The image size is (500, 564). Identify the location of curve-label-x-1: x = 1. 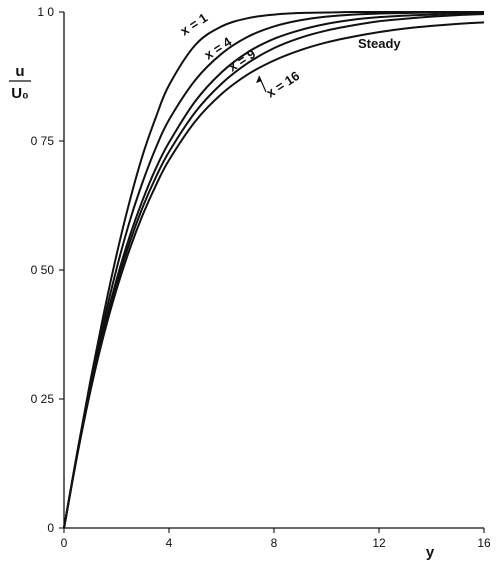
(193, 24).